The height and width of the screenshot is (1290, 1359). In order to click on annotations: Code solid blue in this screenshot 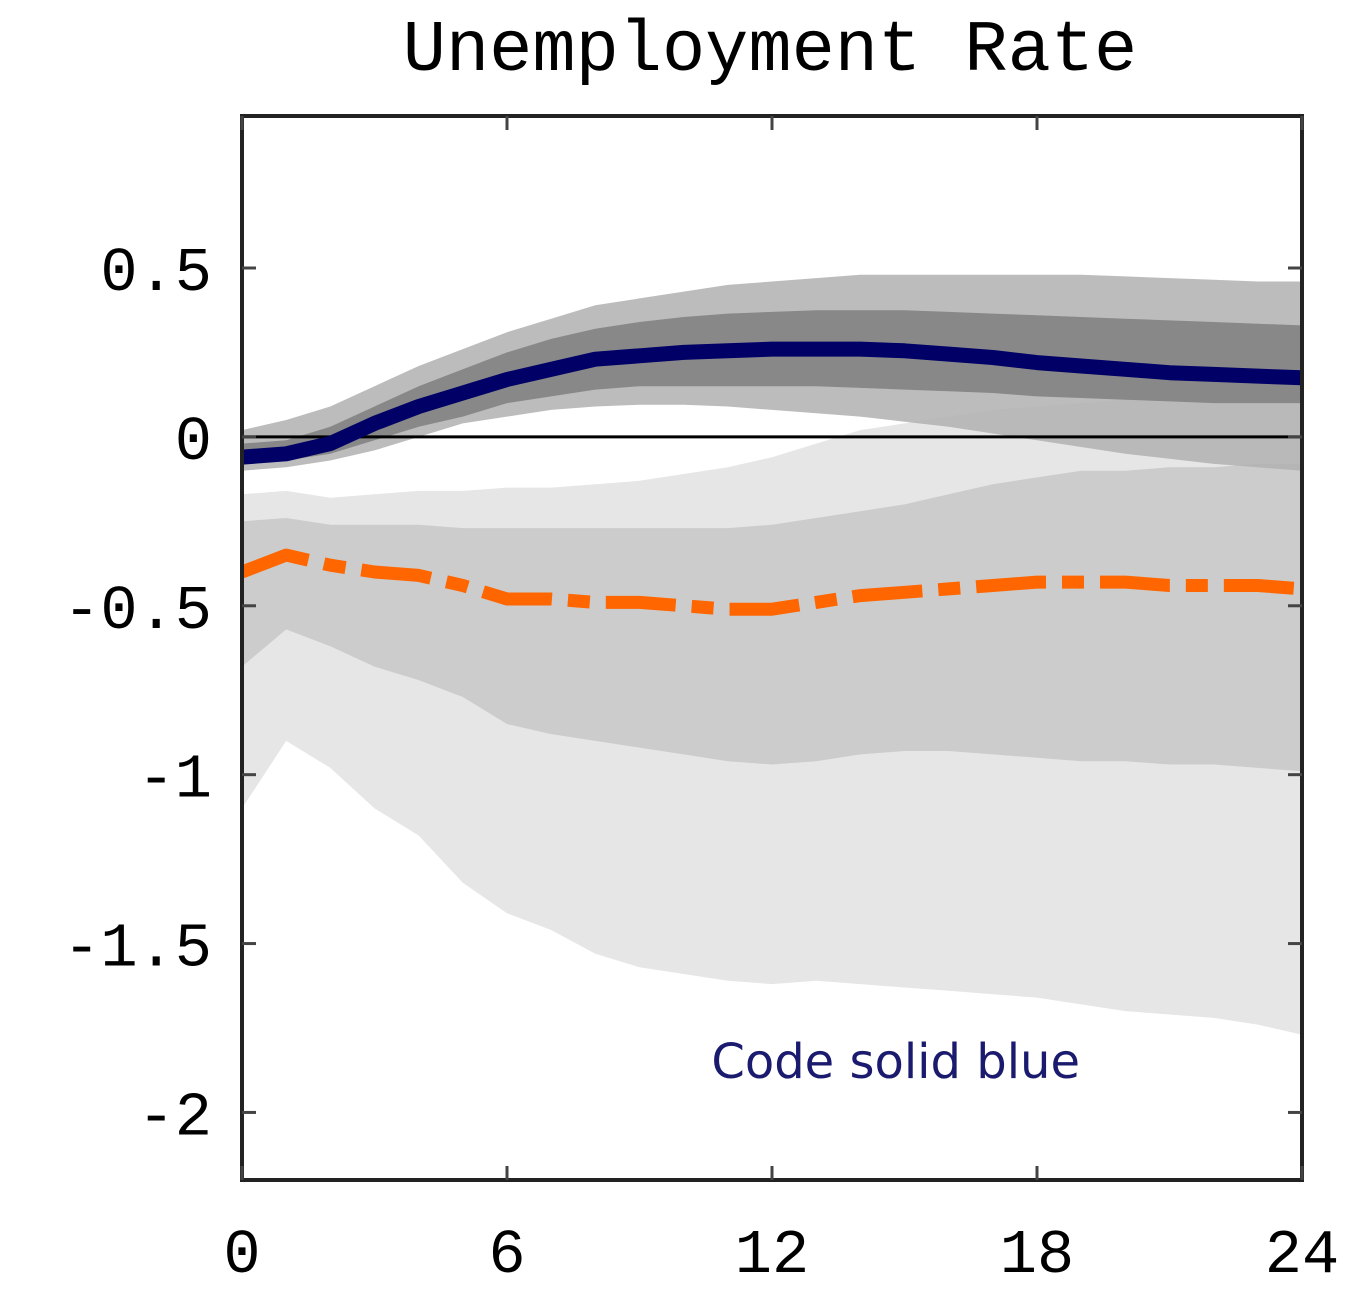, I will do `click(895, 1062)`.